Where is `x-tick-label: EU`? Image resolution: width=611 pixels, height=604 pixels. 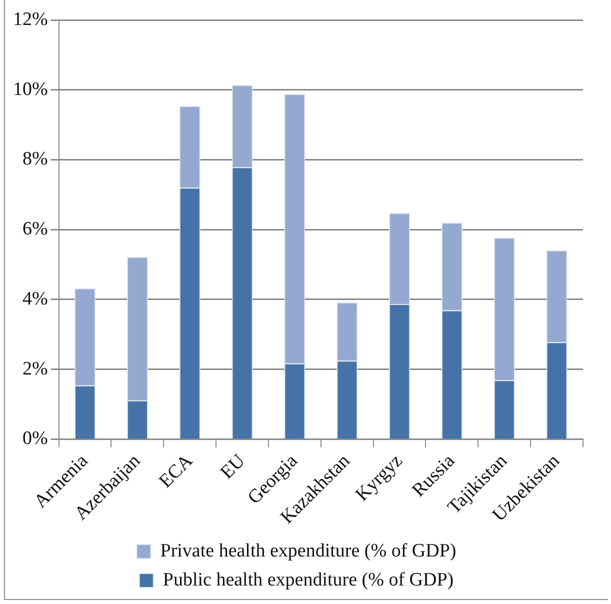 x-tick-label: EU is located at coordinates (233, 467).